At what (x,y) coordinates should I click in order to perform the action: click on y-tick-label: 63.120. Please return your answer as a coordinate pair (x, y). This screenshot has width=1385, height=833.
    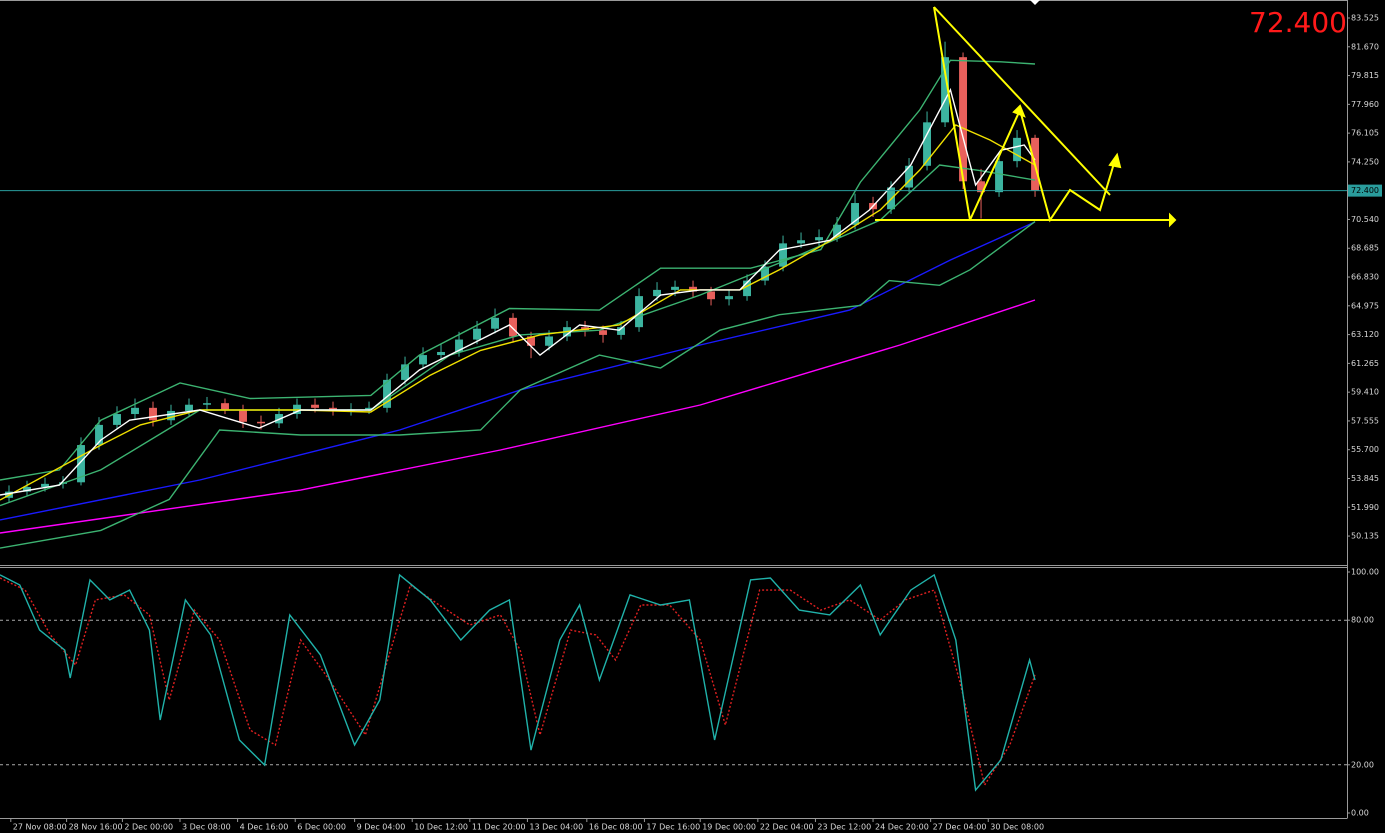
    Looking at the image, I should click on (1365, 334).